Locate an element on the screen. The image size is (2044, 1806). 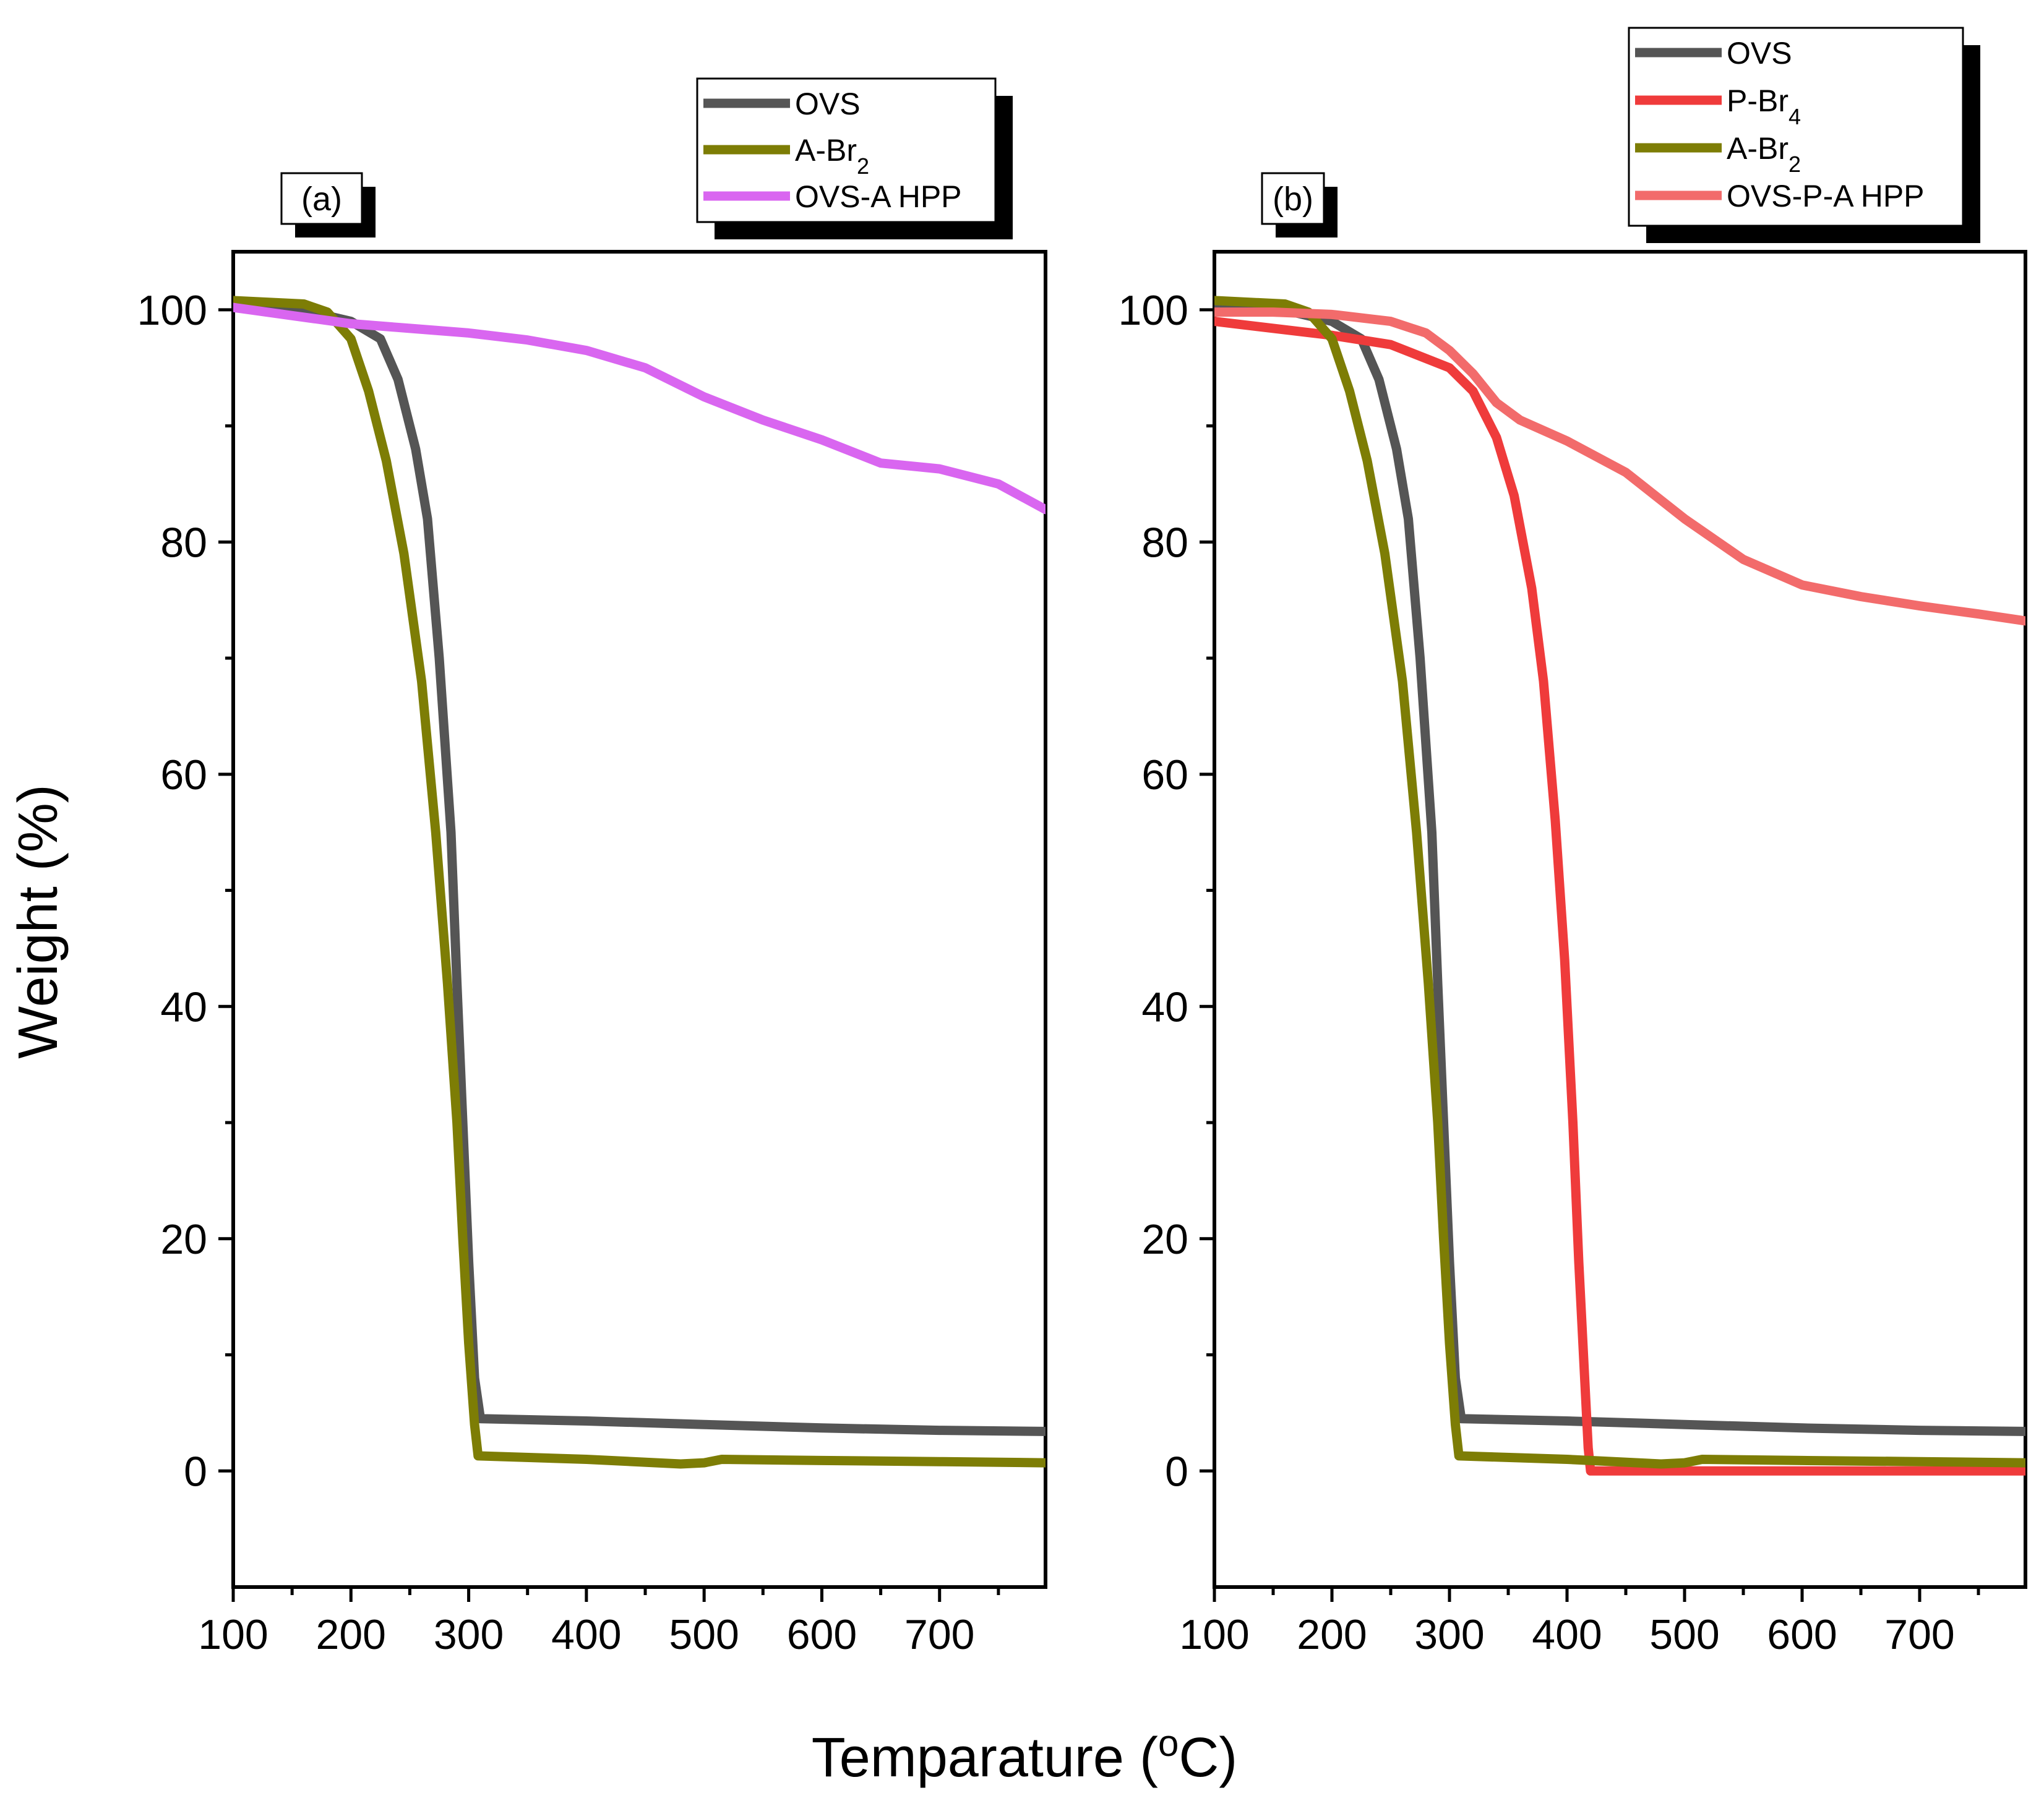
x-tick-label-b-500: 500 is located at coordinates (1684, 1635).